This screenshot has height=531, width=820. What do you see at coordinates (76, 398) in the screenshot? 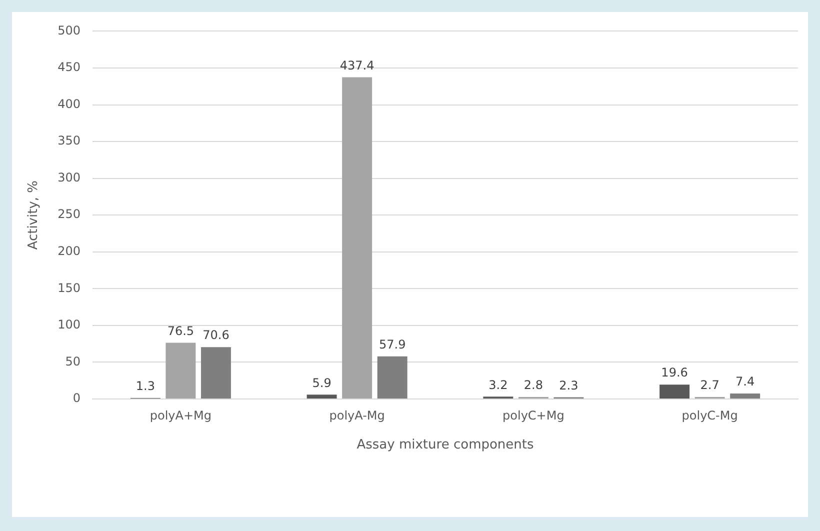
I see `y-tick-label: 0` at bounding box center [76, 398].